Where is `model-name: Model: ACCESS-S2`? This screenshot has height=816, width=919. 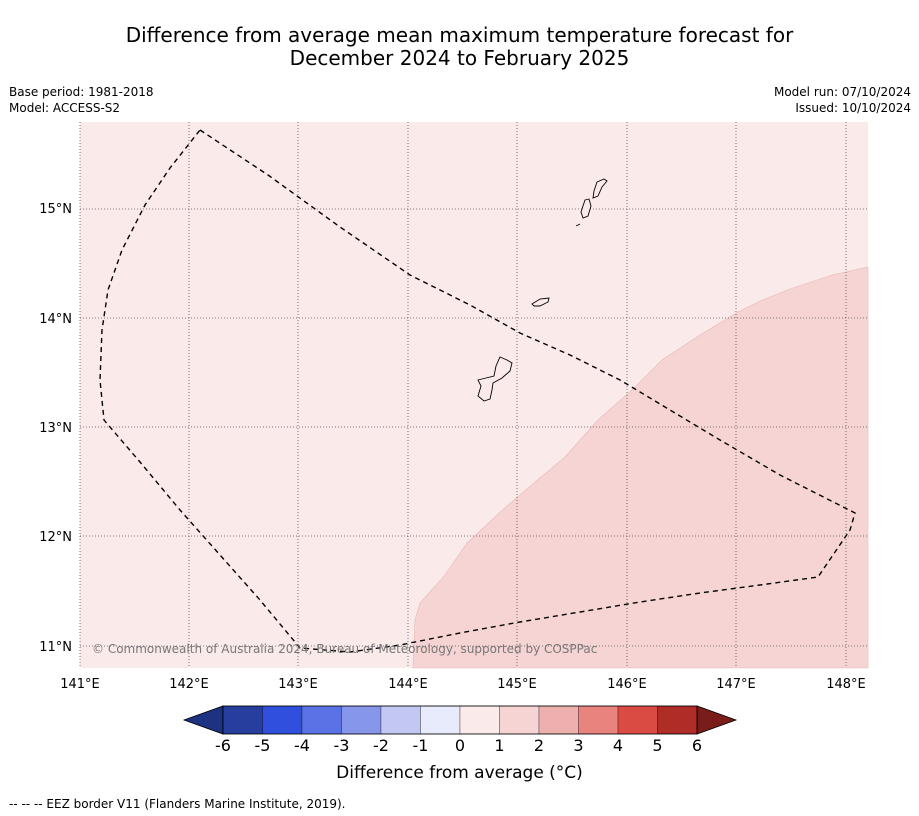
model-name: Model: ACCESS-S2 is located at coordinates (65, 108).